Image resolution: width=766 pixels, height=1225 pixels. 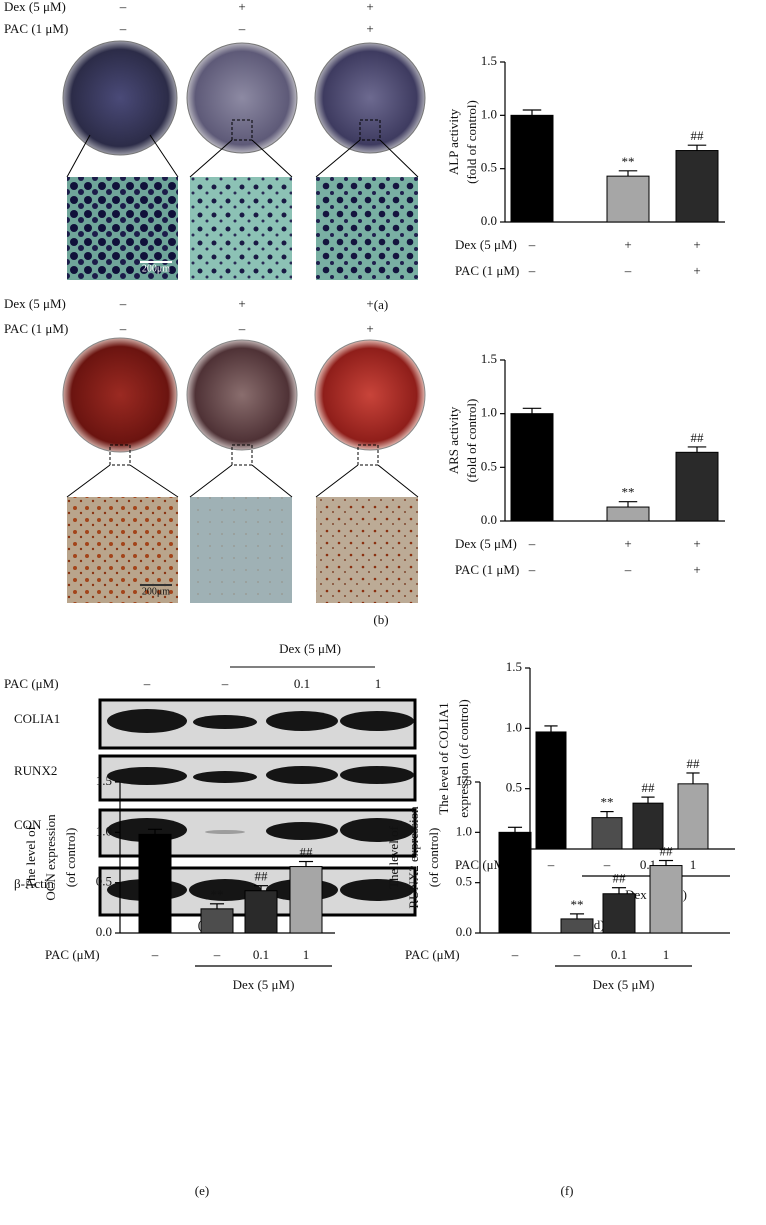 I want to click on y-axis-label: (fold of control), so click(x=471, y=142).